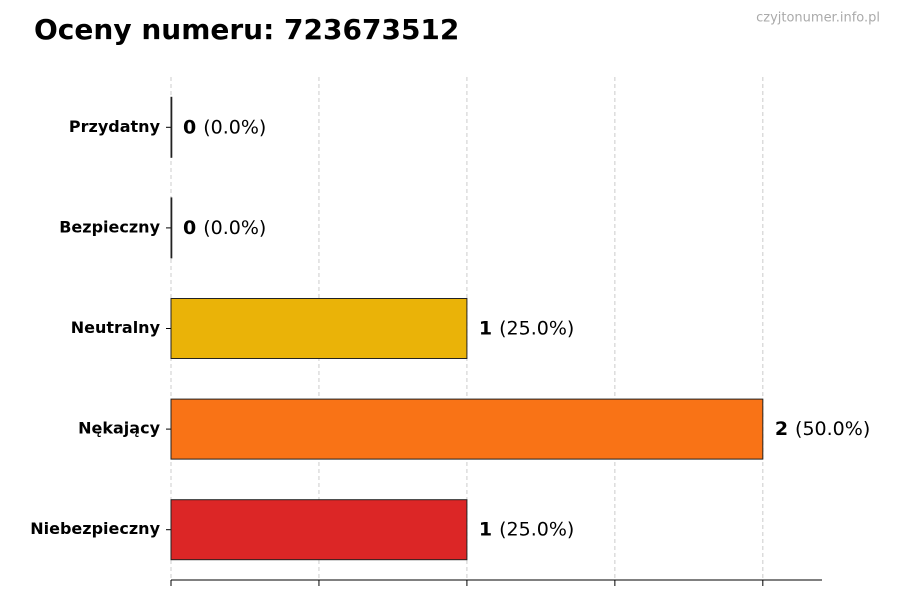  I want to click on y-tick-label: Bezpieczny, so click(109, 226).